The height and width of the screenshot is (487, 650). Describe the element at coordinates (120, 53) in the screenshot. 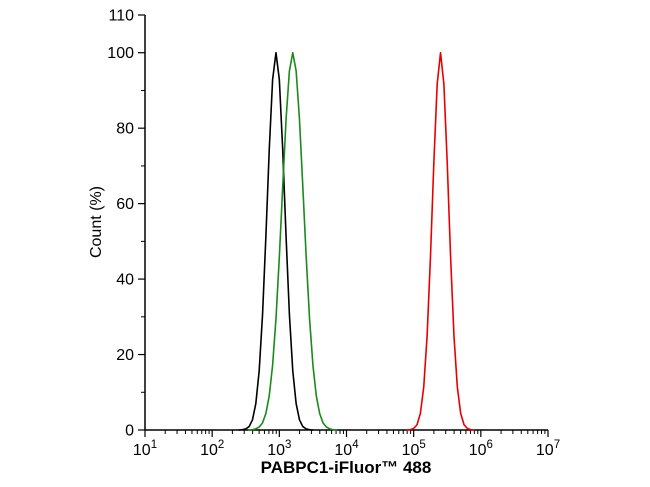

I see `y-tick-label: 100` at that location.